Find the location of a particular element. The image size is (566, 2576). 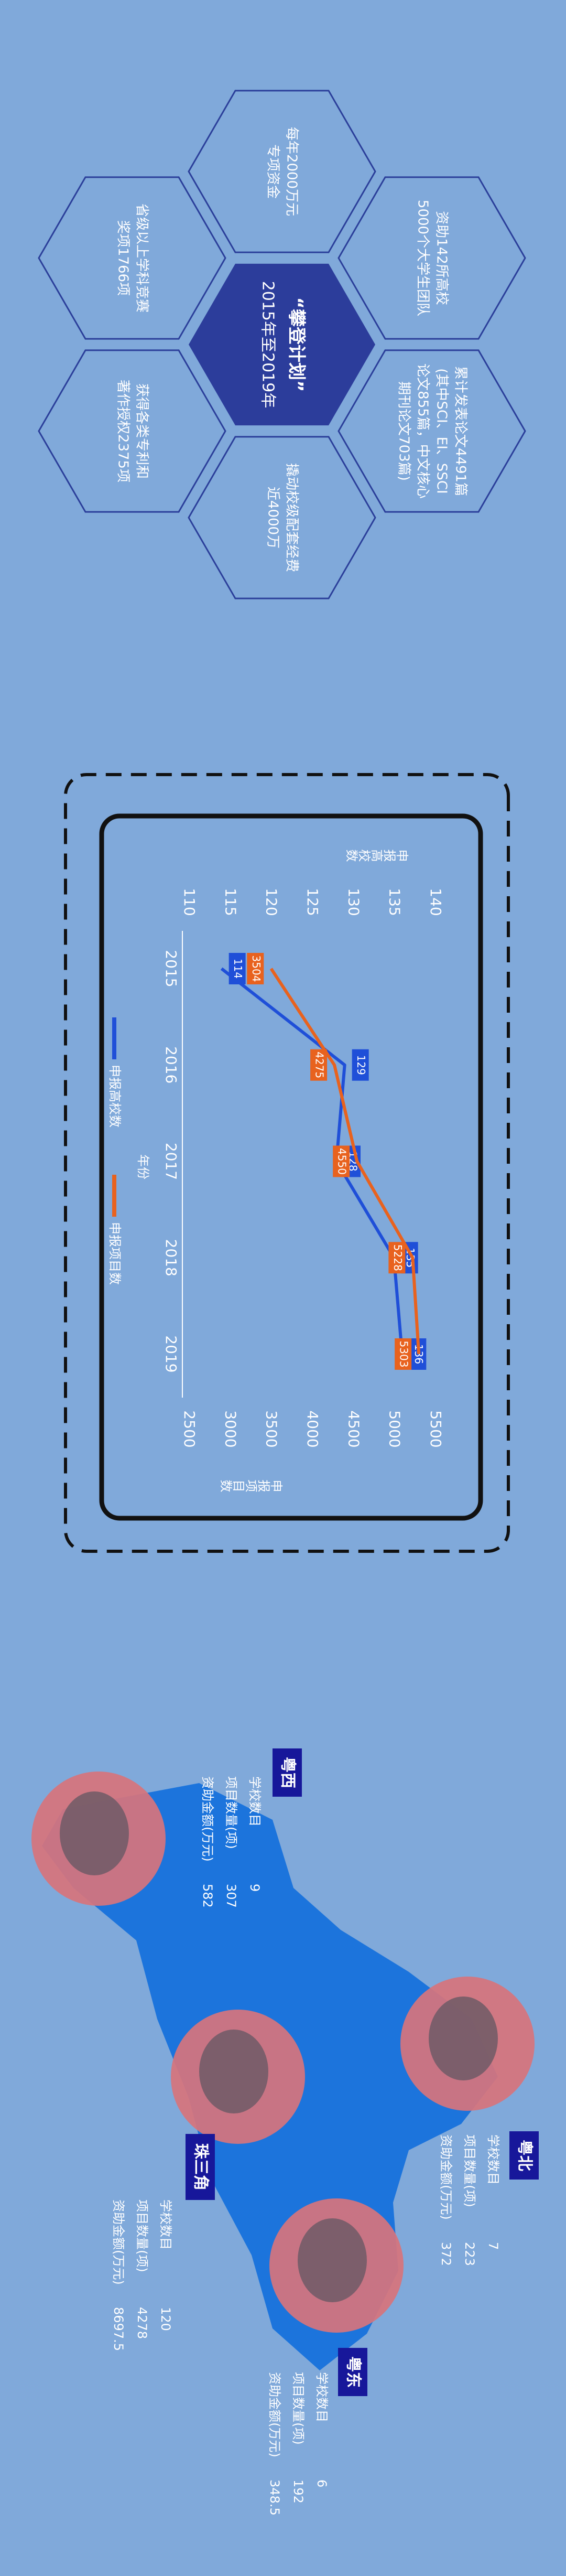

y-tick-label: 115 is located at coordinates (230, 902).